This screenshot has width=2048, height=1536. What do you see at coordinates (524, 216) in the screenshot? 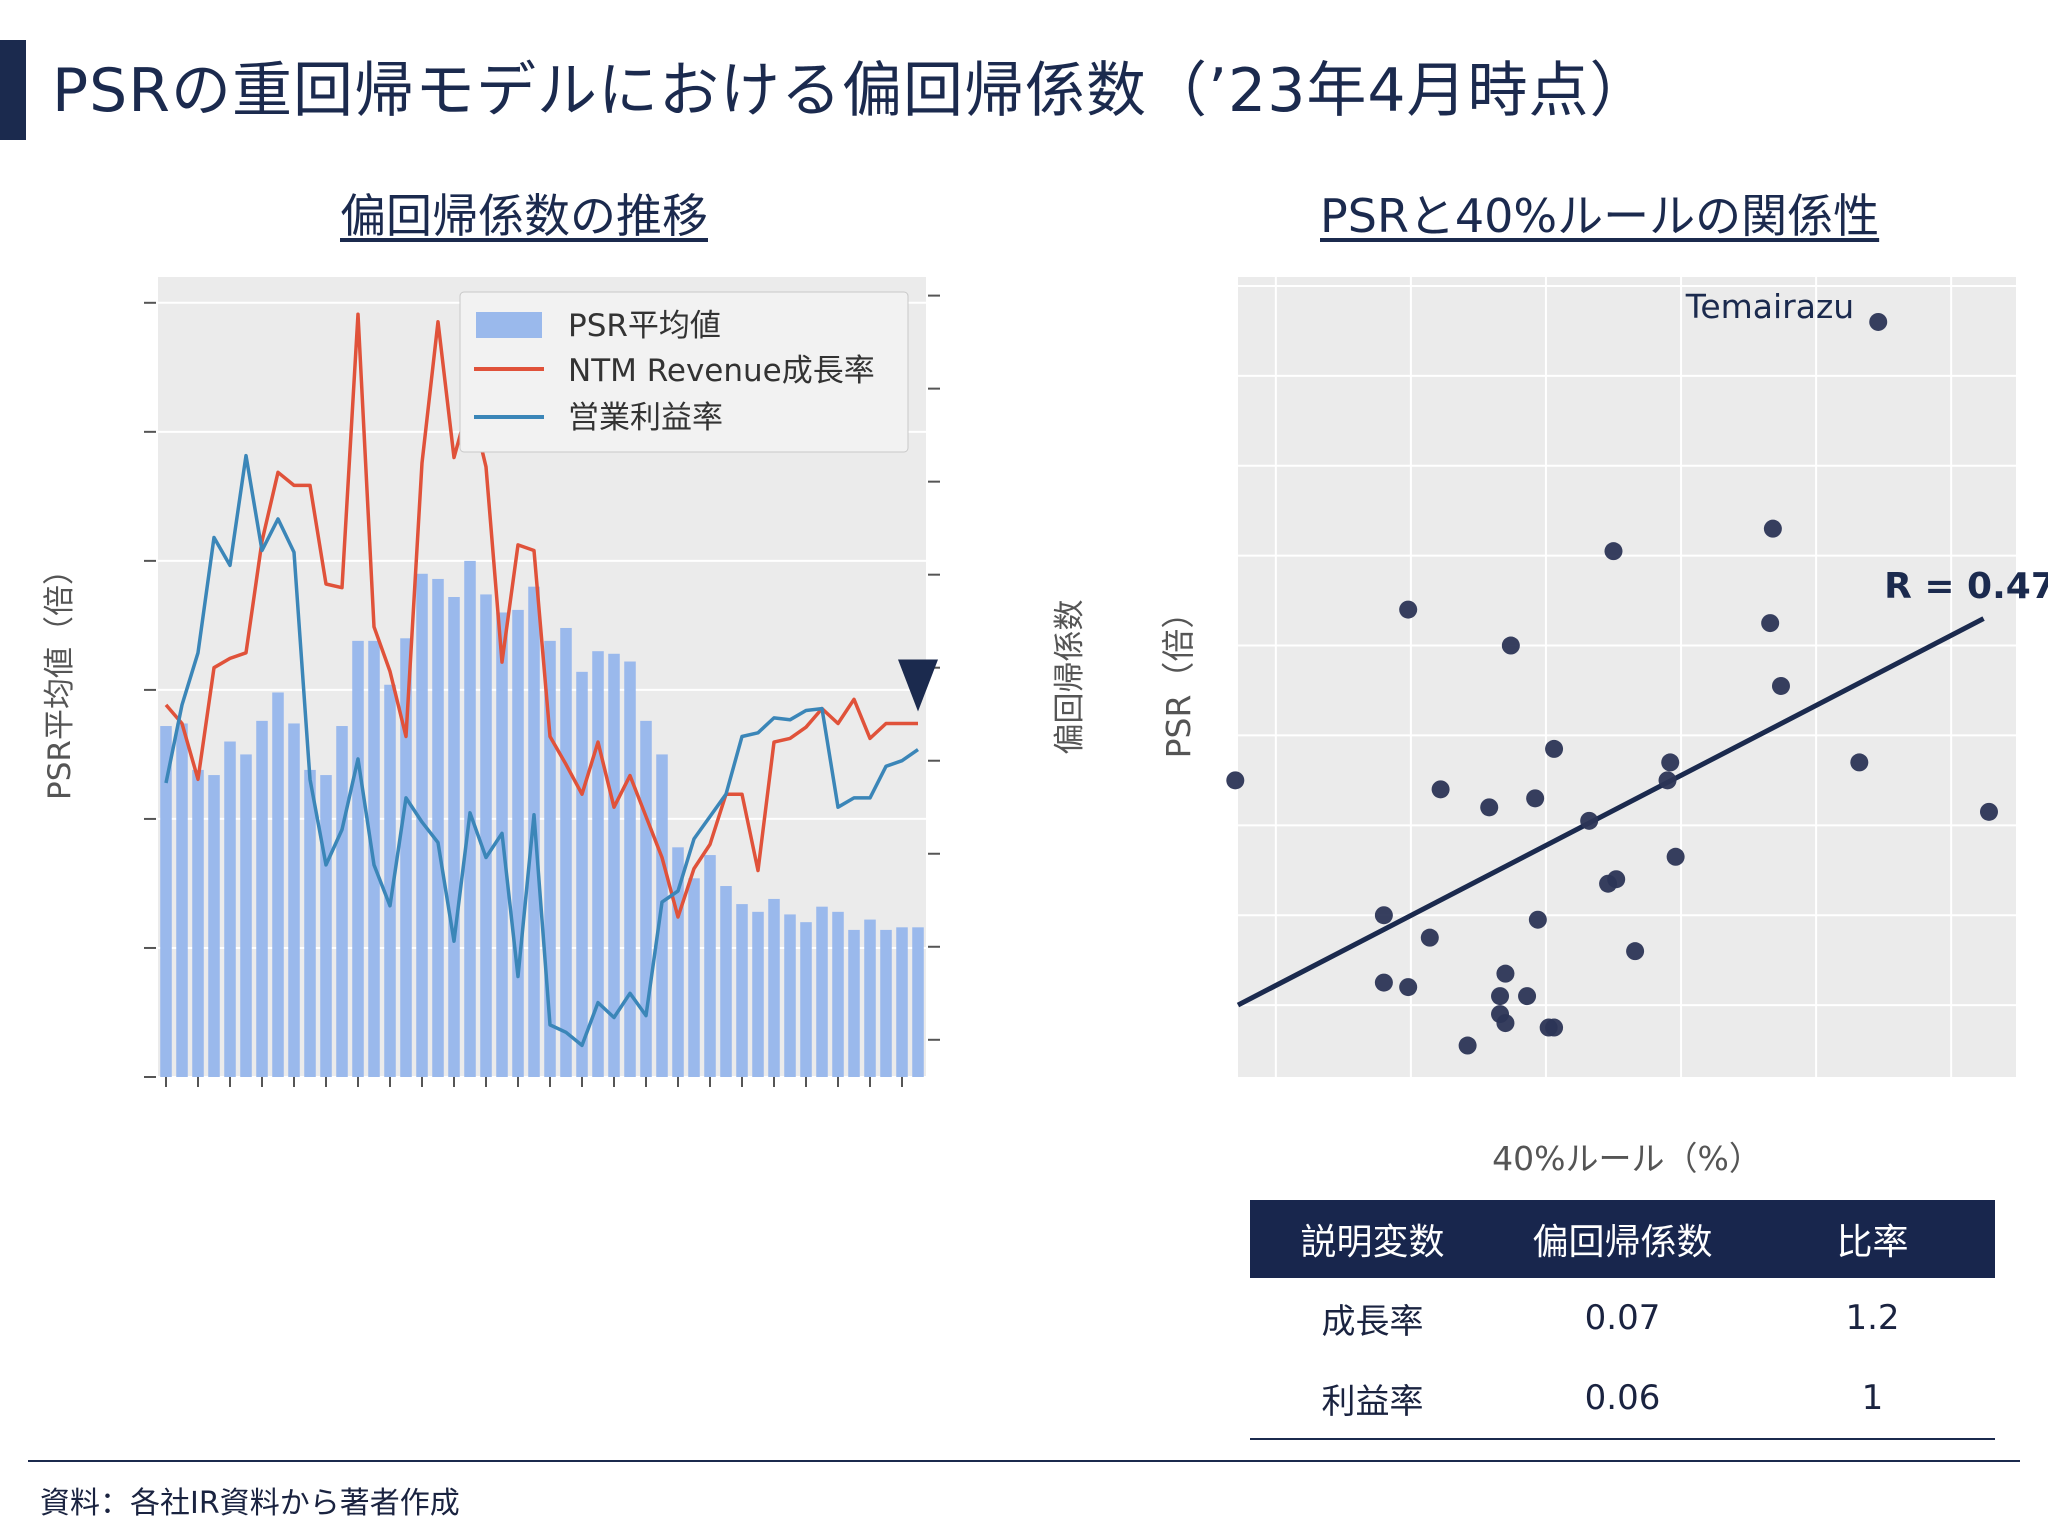
I see `left-chart-title: 偏回帰係数の推移` at bounding box center [524, 216].